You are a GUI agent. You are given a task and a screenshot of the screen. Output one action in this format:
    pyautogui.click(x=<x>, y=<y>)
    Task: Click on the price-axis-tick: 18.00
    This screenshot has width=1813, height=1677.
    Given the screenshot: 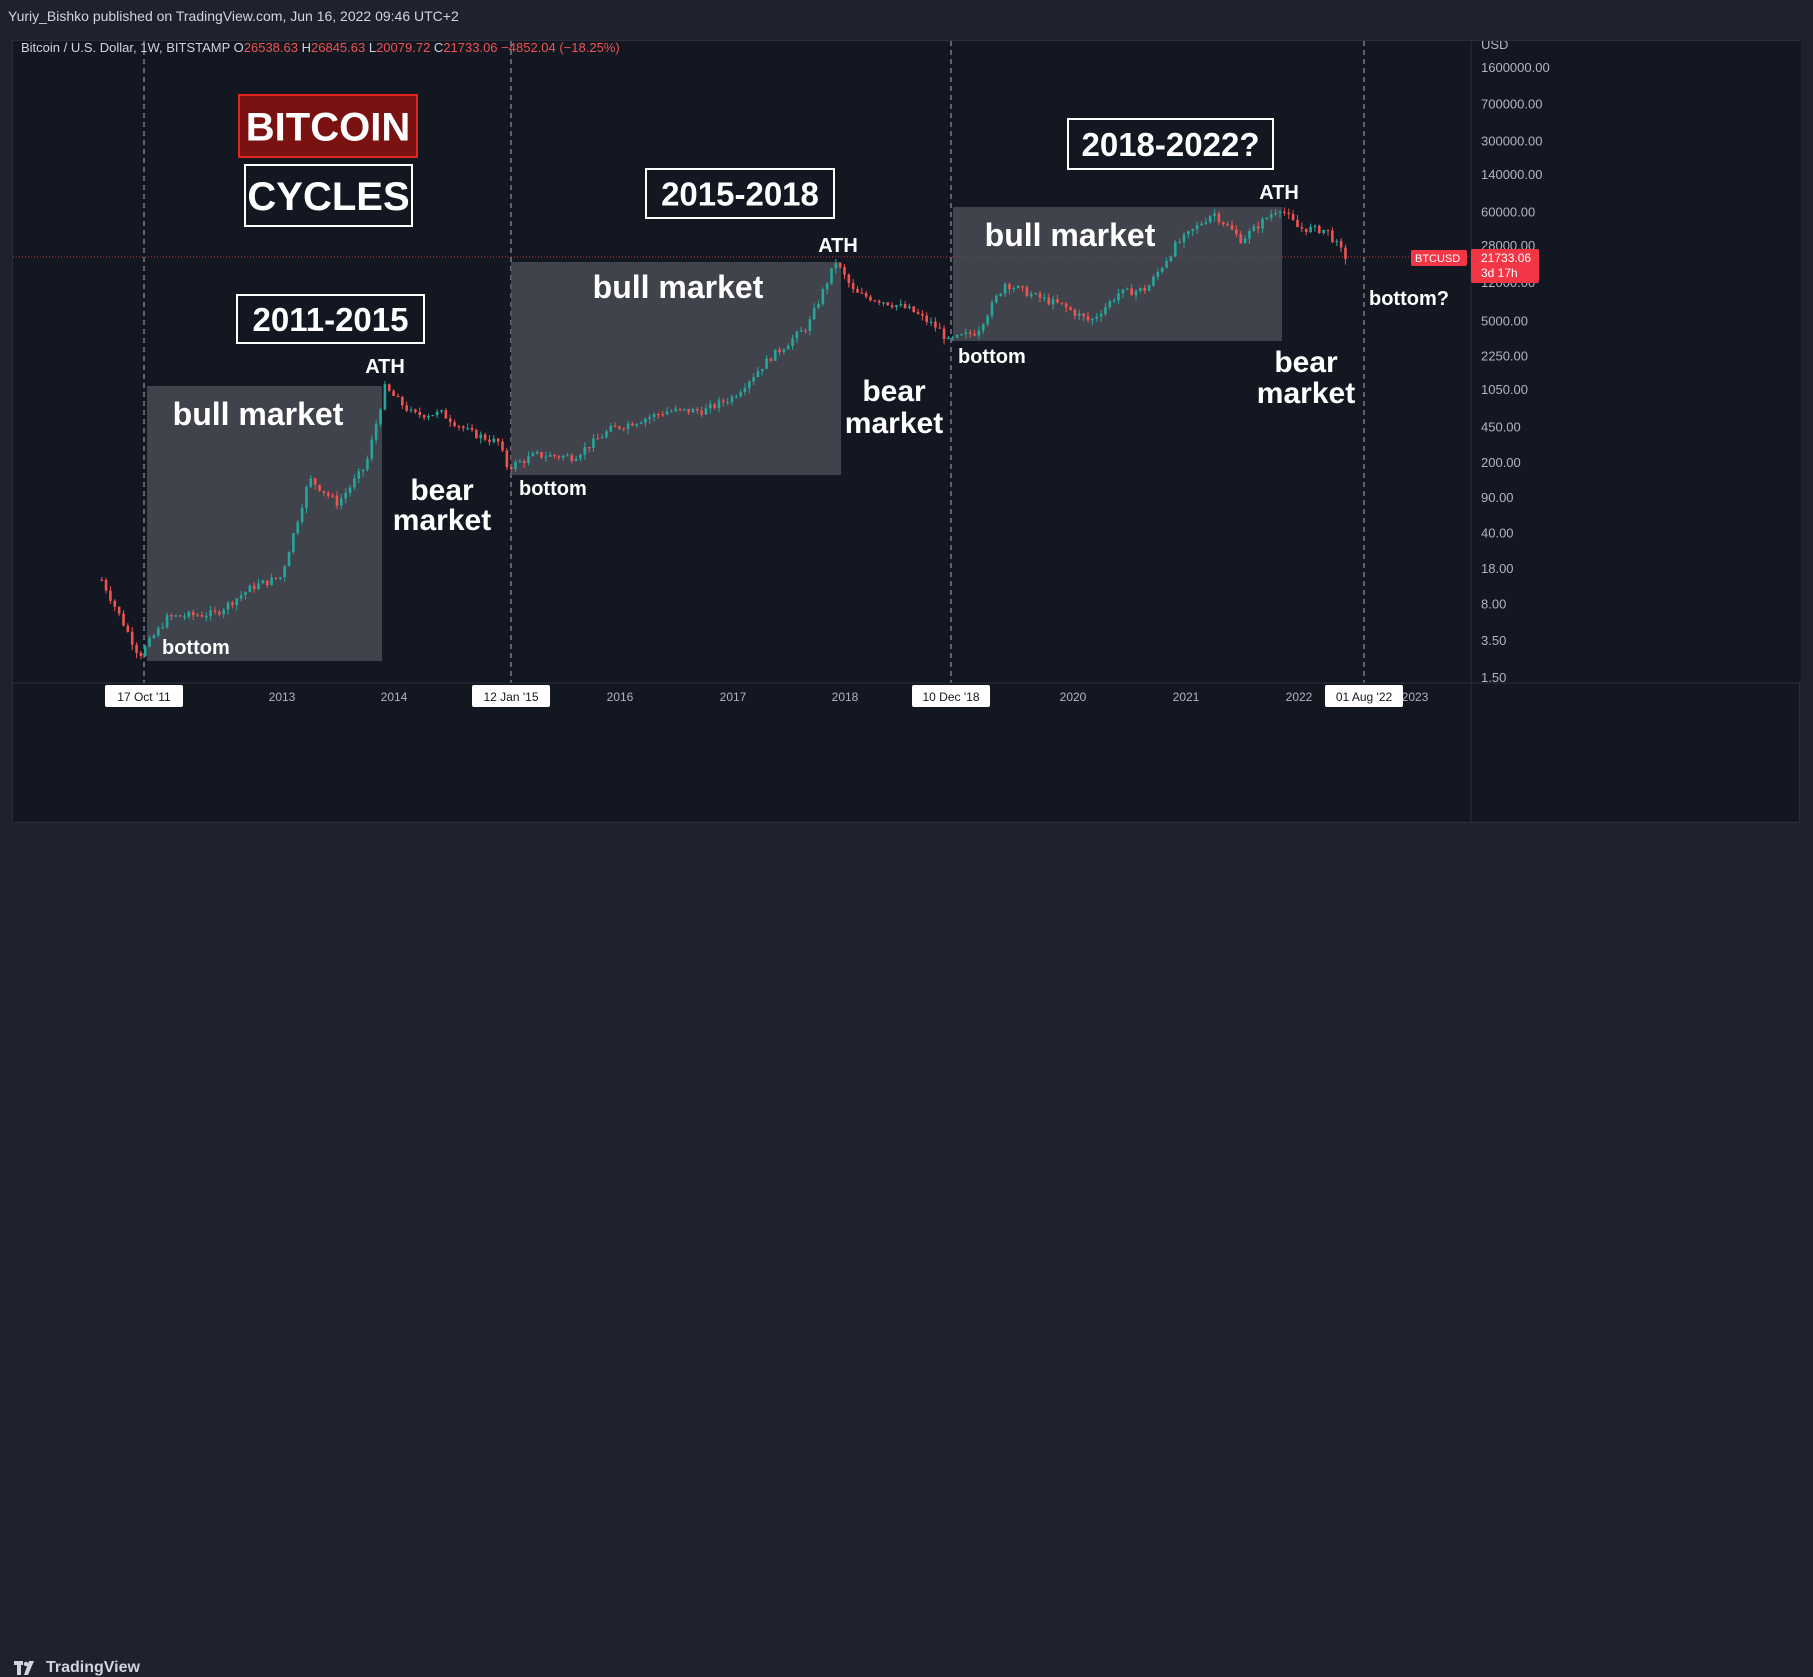 What is the action you would take?
    pyautogui.click(x=1497, y=568)
    